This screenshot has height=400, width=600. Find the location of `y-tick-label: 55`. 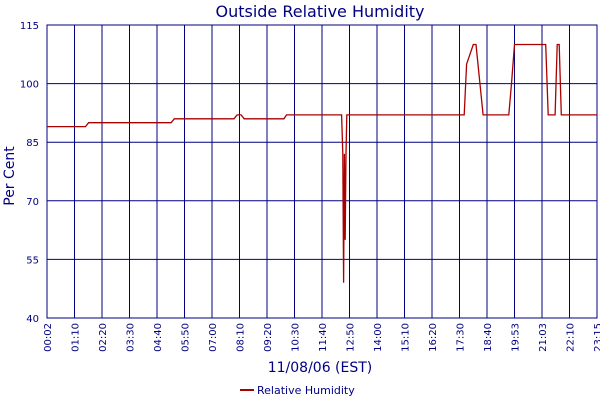

y-tick-label: 55 is located at coordinates (32, 260).